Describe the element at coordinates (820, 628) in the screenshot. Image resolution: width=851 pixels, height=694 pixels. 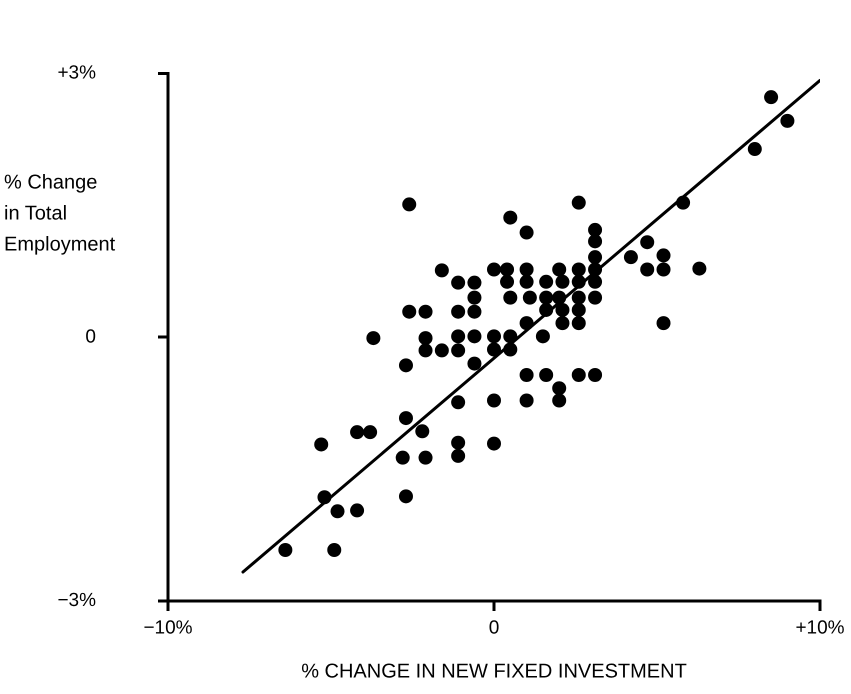
I see `x-tick-label: +10%` at that location.